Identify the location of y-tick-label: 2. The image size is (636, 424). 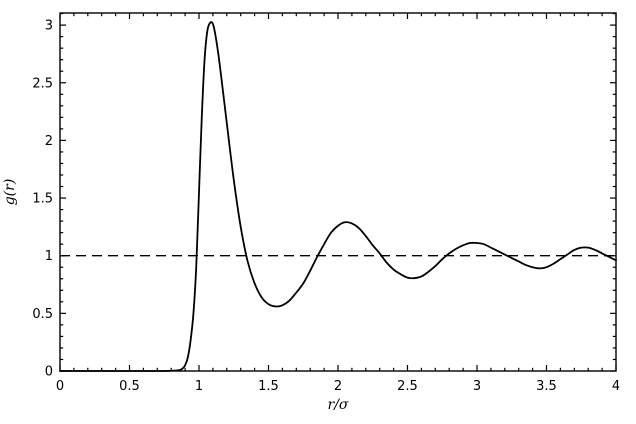
(49, 141).